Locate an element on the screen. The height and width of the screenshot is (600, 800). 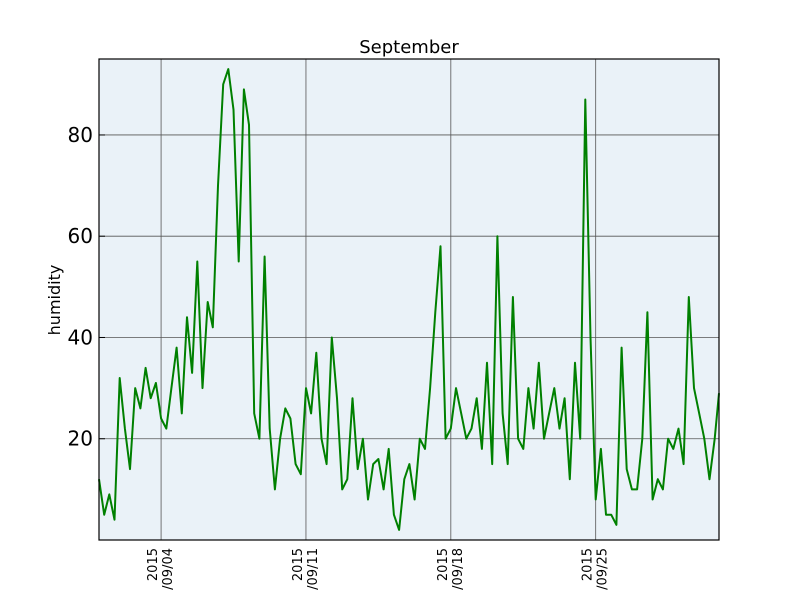
x-tick-label: 2015/09/25 is located at coordinates (596, 569).